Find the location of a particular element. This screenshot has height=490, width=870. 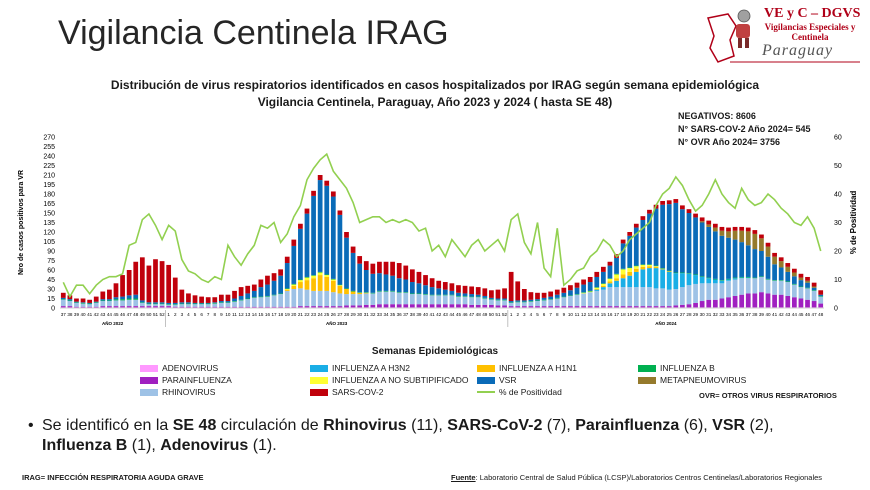

x-tick-label: 17 is located at coordinates (274, 314).